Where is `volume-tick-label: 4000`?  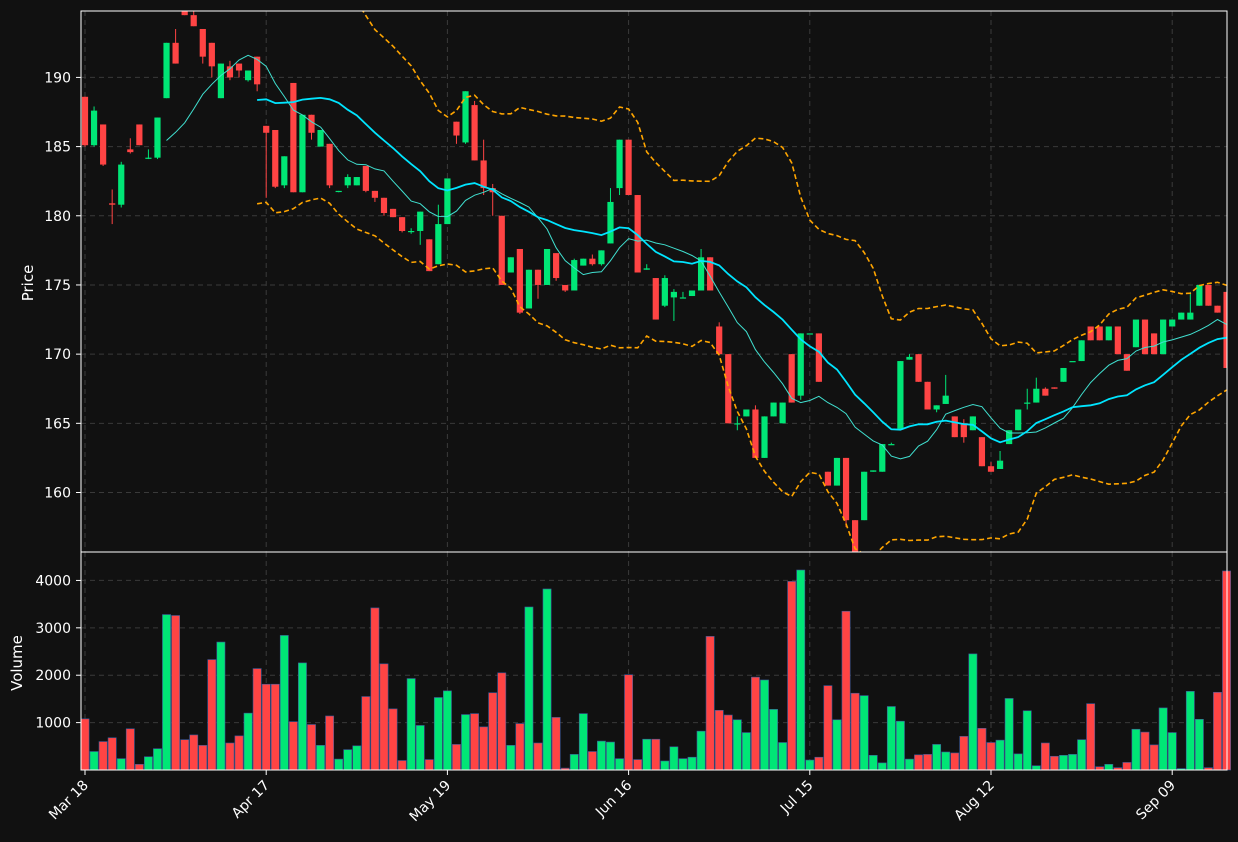 volume-tick-label: 4000 is located at coordinates (53, 581).